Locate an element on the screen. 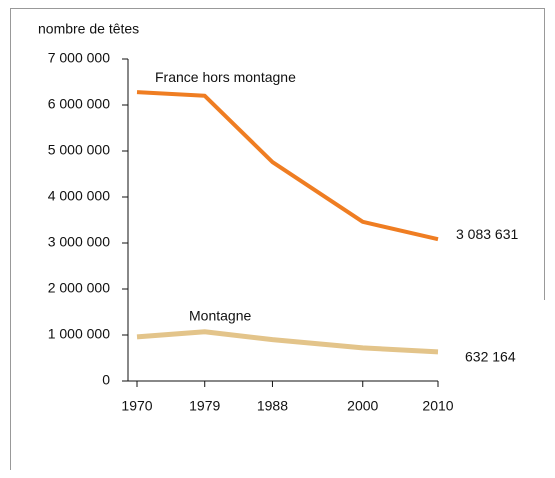 This screenshot has height=478, width=555. y-tick-label: 3 000 000 is located at coordinates (79, 242).